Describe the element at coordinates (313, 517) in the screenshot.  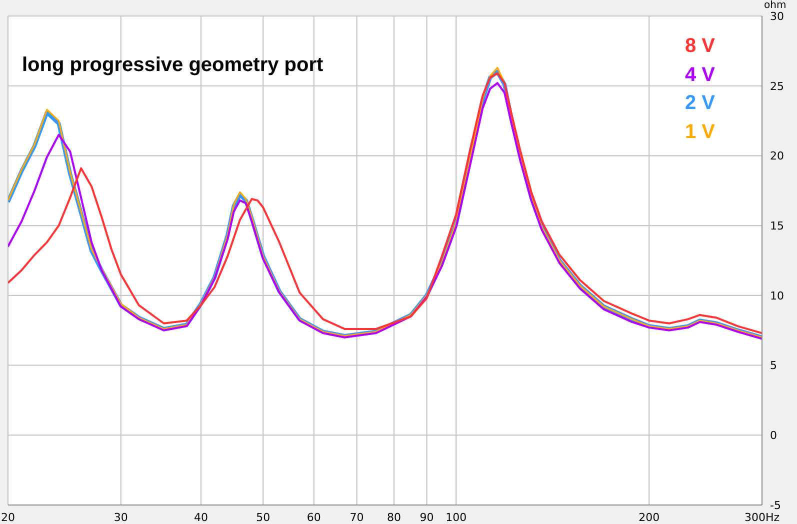
I see `x-tick-label: 60` at that location.